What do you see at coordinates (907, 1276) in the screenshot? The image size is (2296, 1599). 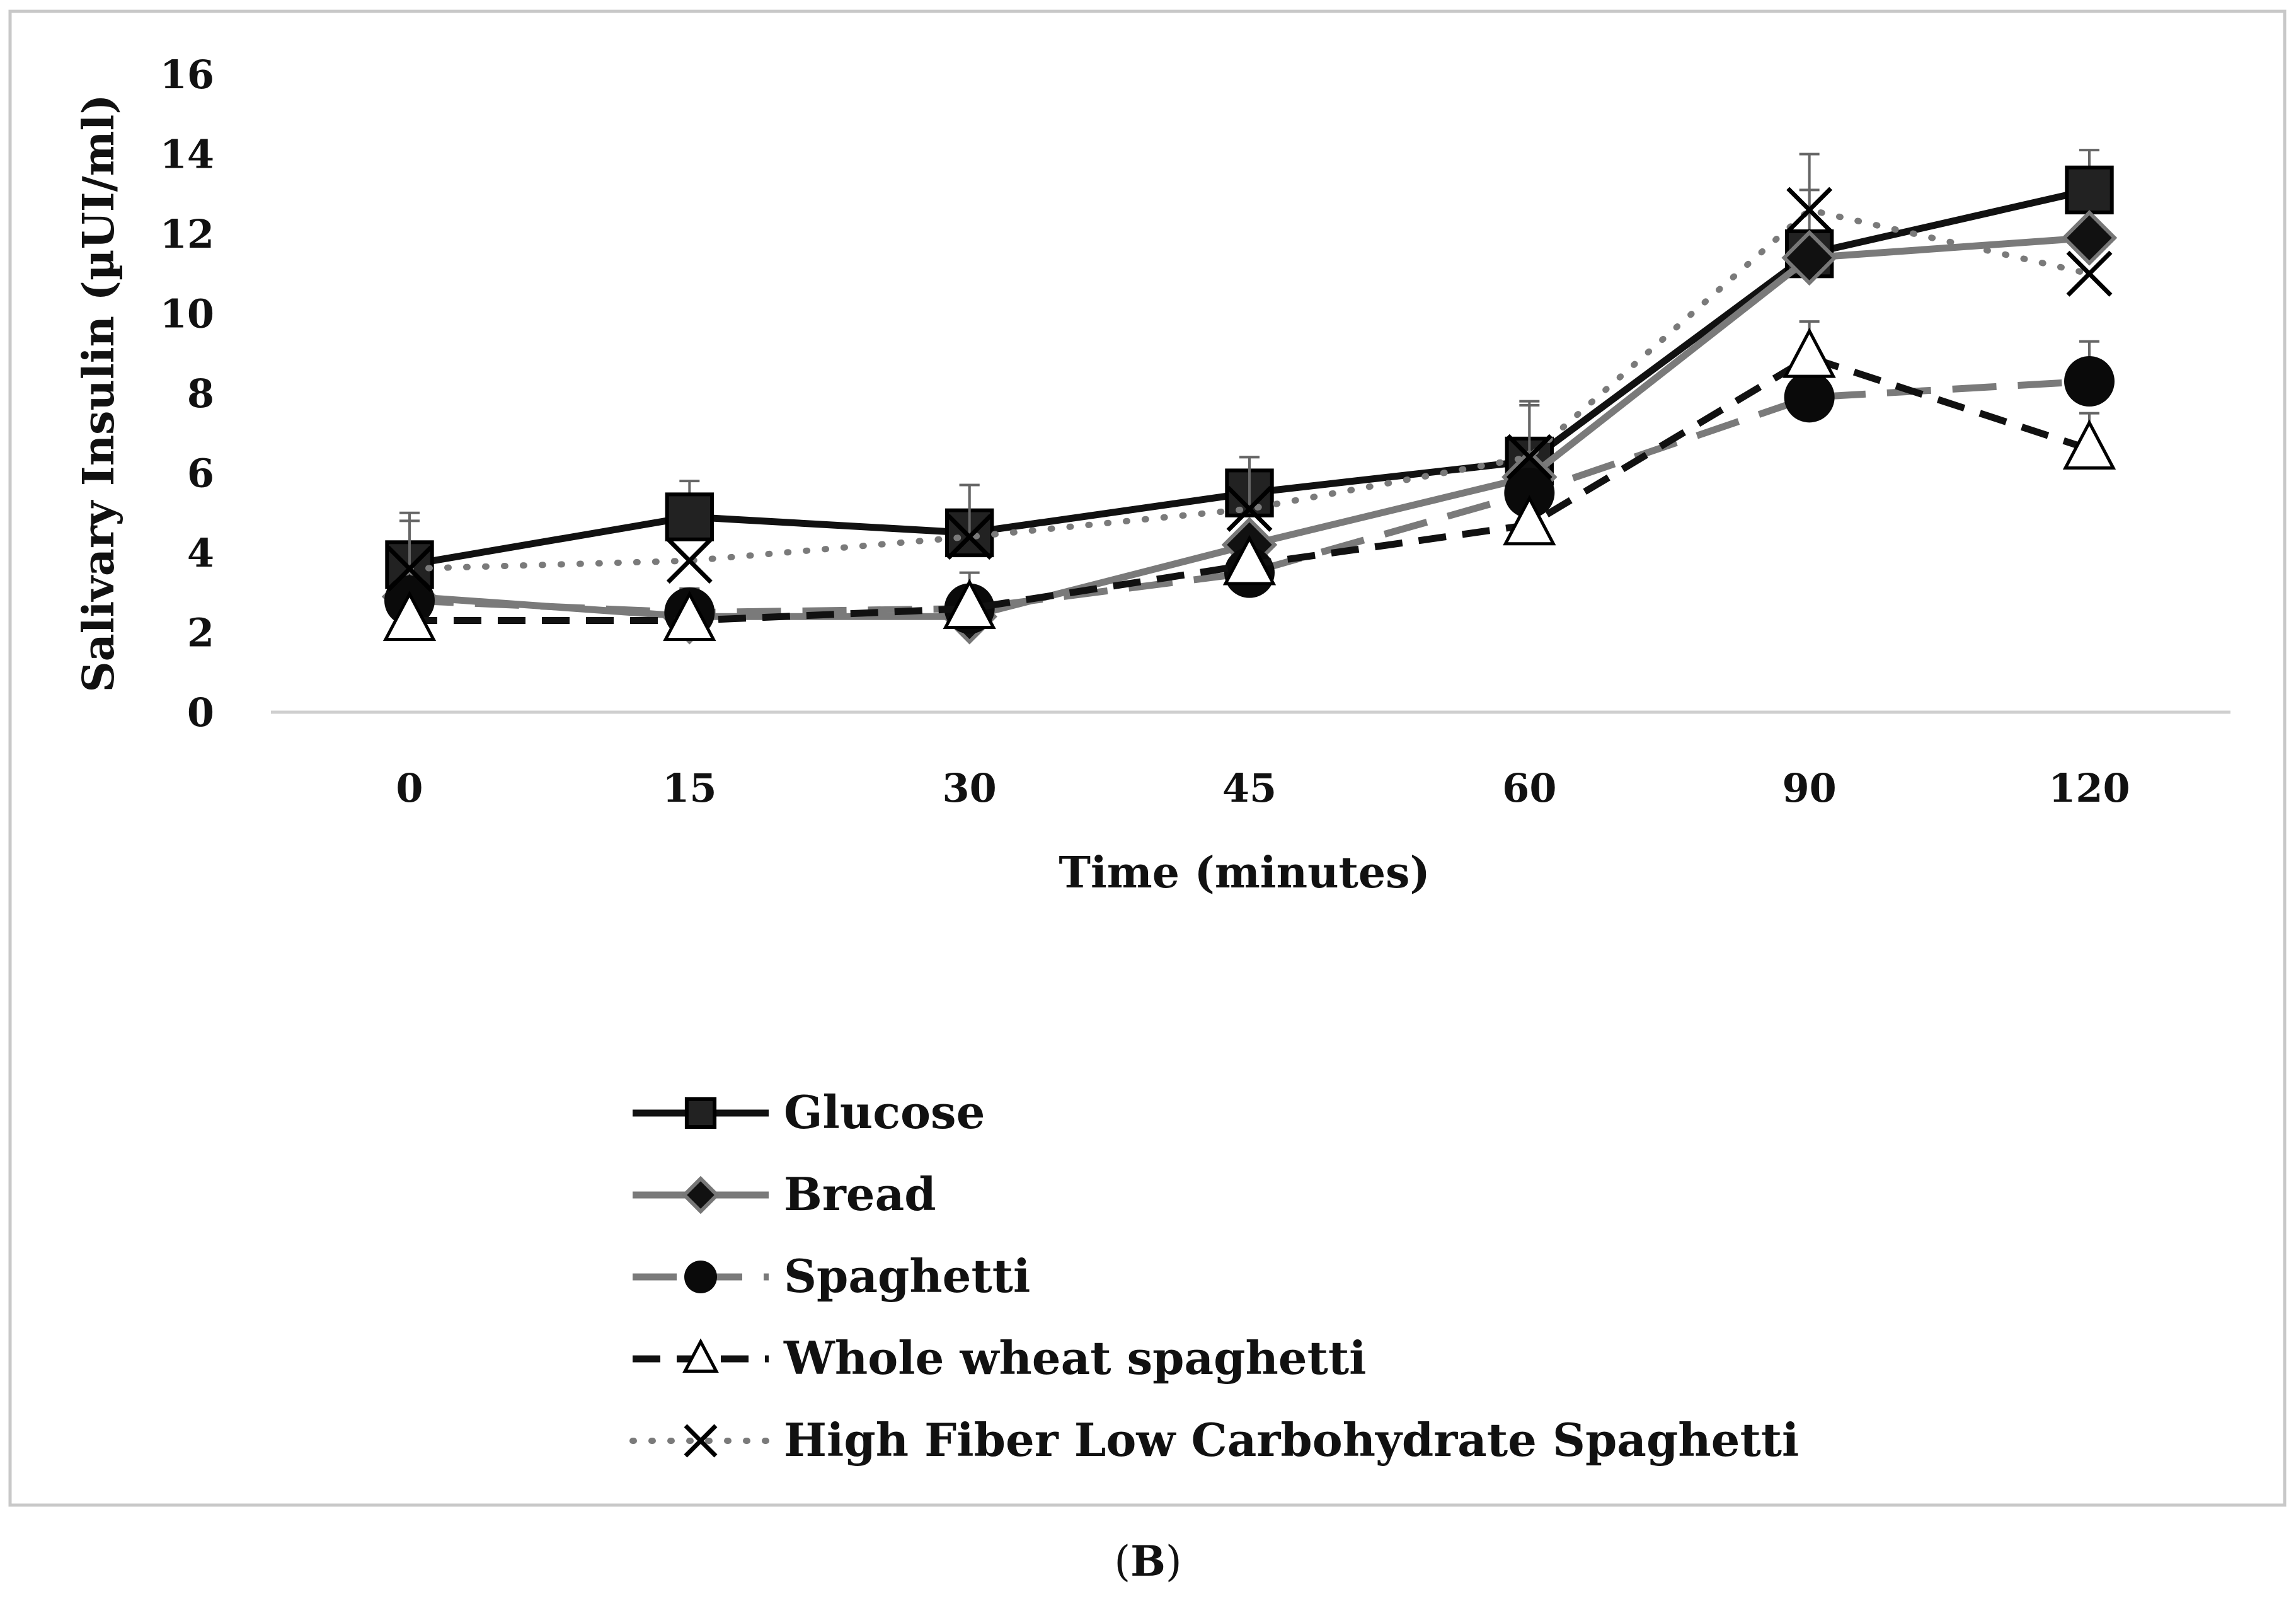 I see `legend-label: Spaghetti` at bounding box center [907, 1276].